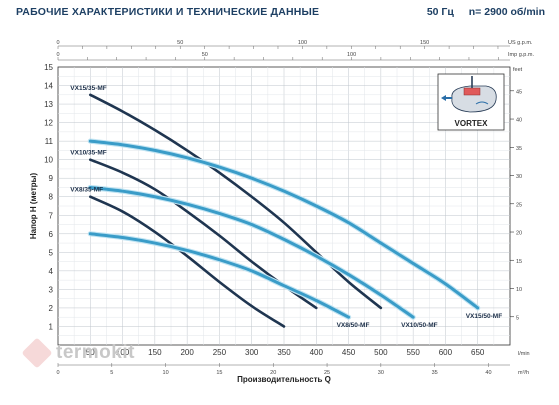  What do you see at coordinates (57, 373) in the screenshot?
I see `m3h-tick-label: 0` at bounding box center [57, 373].